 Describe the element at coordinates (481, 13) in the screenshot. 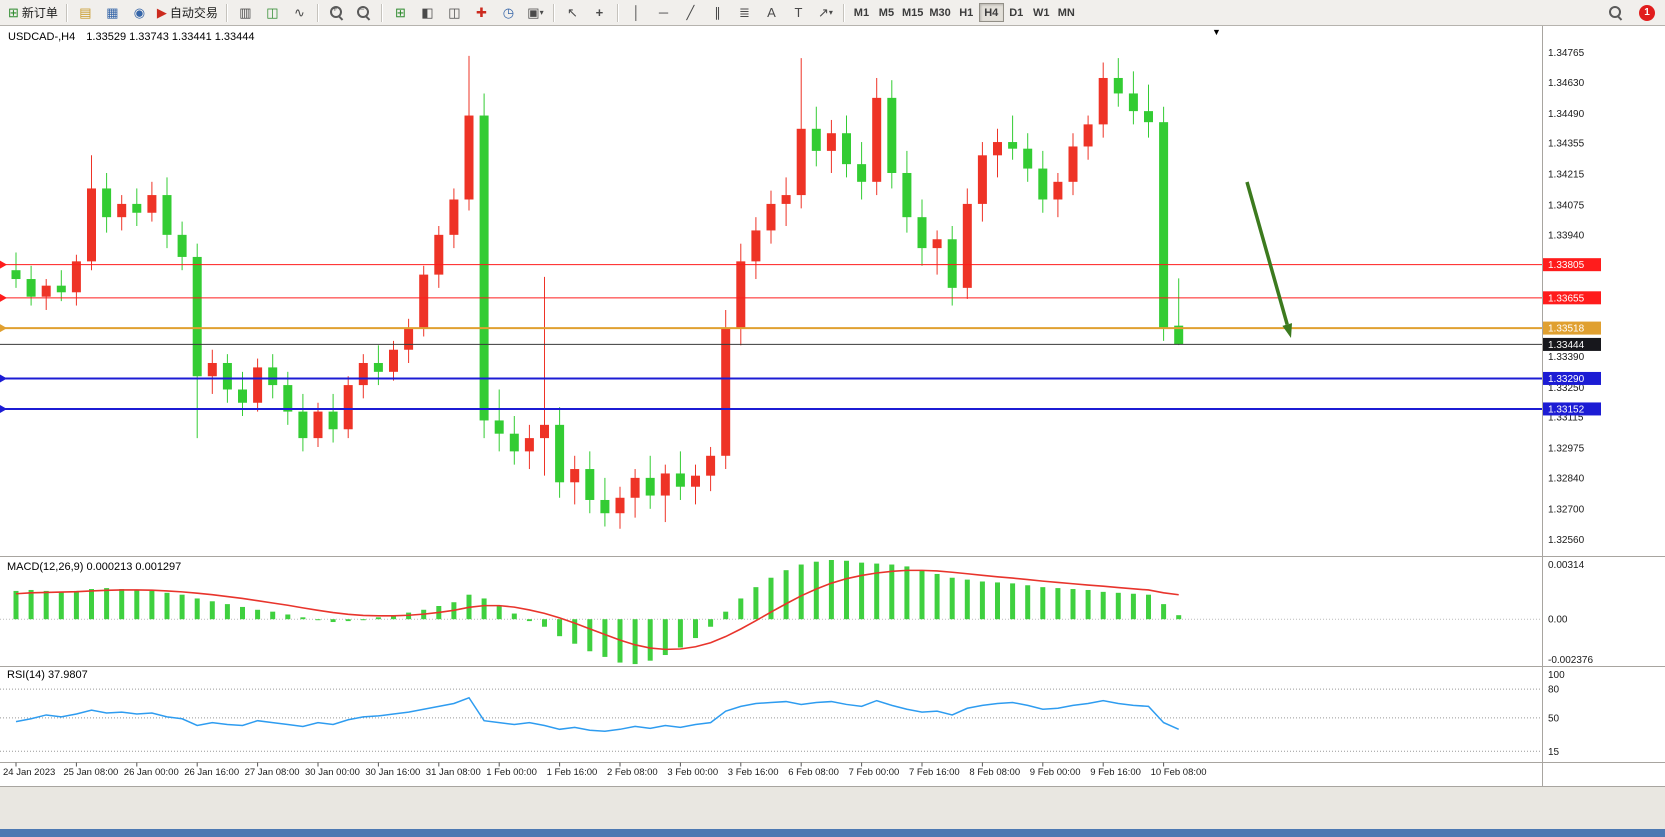

I see `add-indicator-button: ✚` at that location.